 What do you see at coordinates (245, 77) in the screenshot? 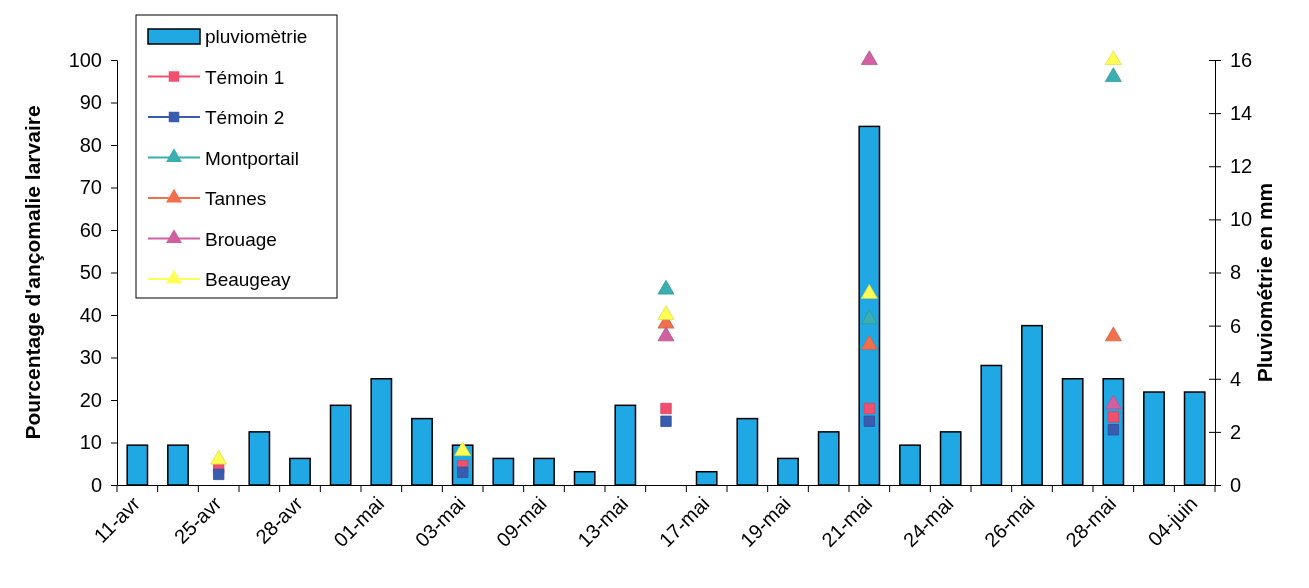
I see `legend-label: Témoin 1` at bounding box center [245, 77].